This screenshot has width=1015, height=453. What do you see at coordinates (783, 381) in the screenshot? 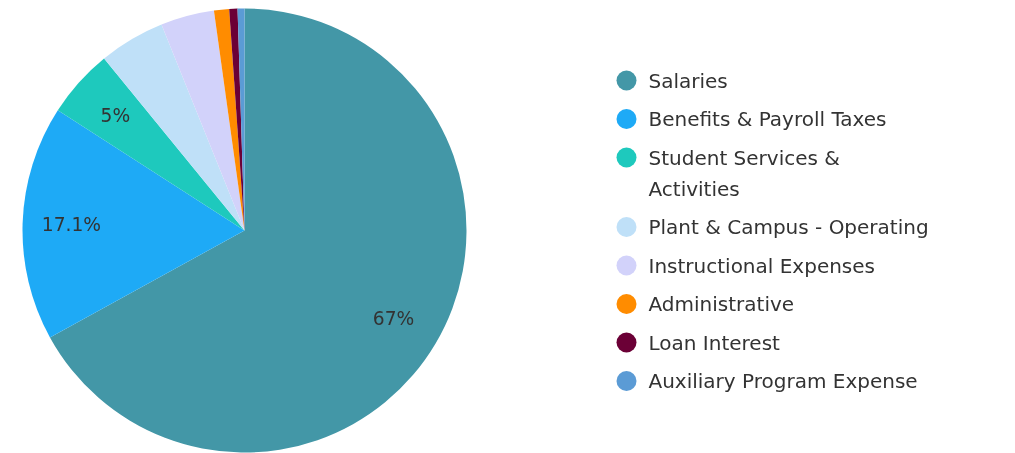
I see `legend-label: Auxiliary Program Expense` at bounding box center [783, 381].